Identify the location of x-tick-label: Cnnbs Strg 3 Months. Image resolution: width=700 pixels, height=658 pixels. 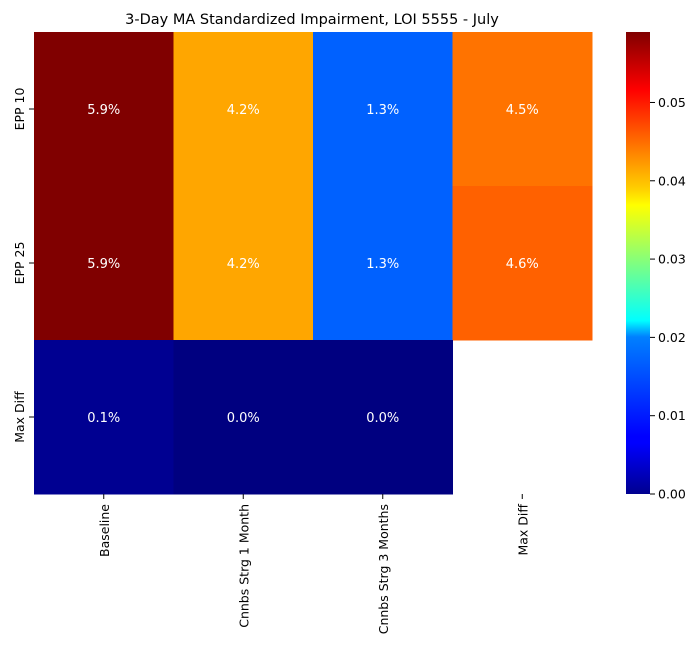
(383, 569).